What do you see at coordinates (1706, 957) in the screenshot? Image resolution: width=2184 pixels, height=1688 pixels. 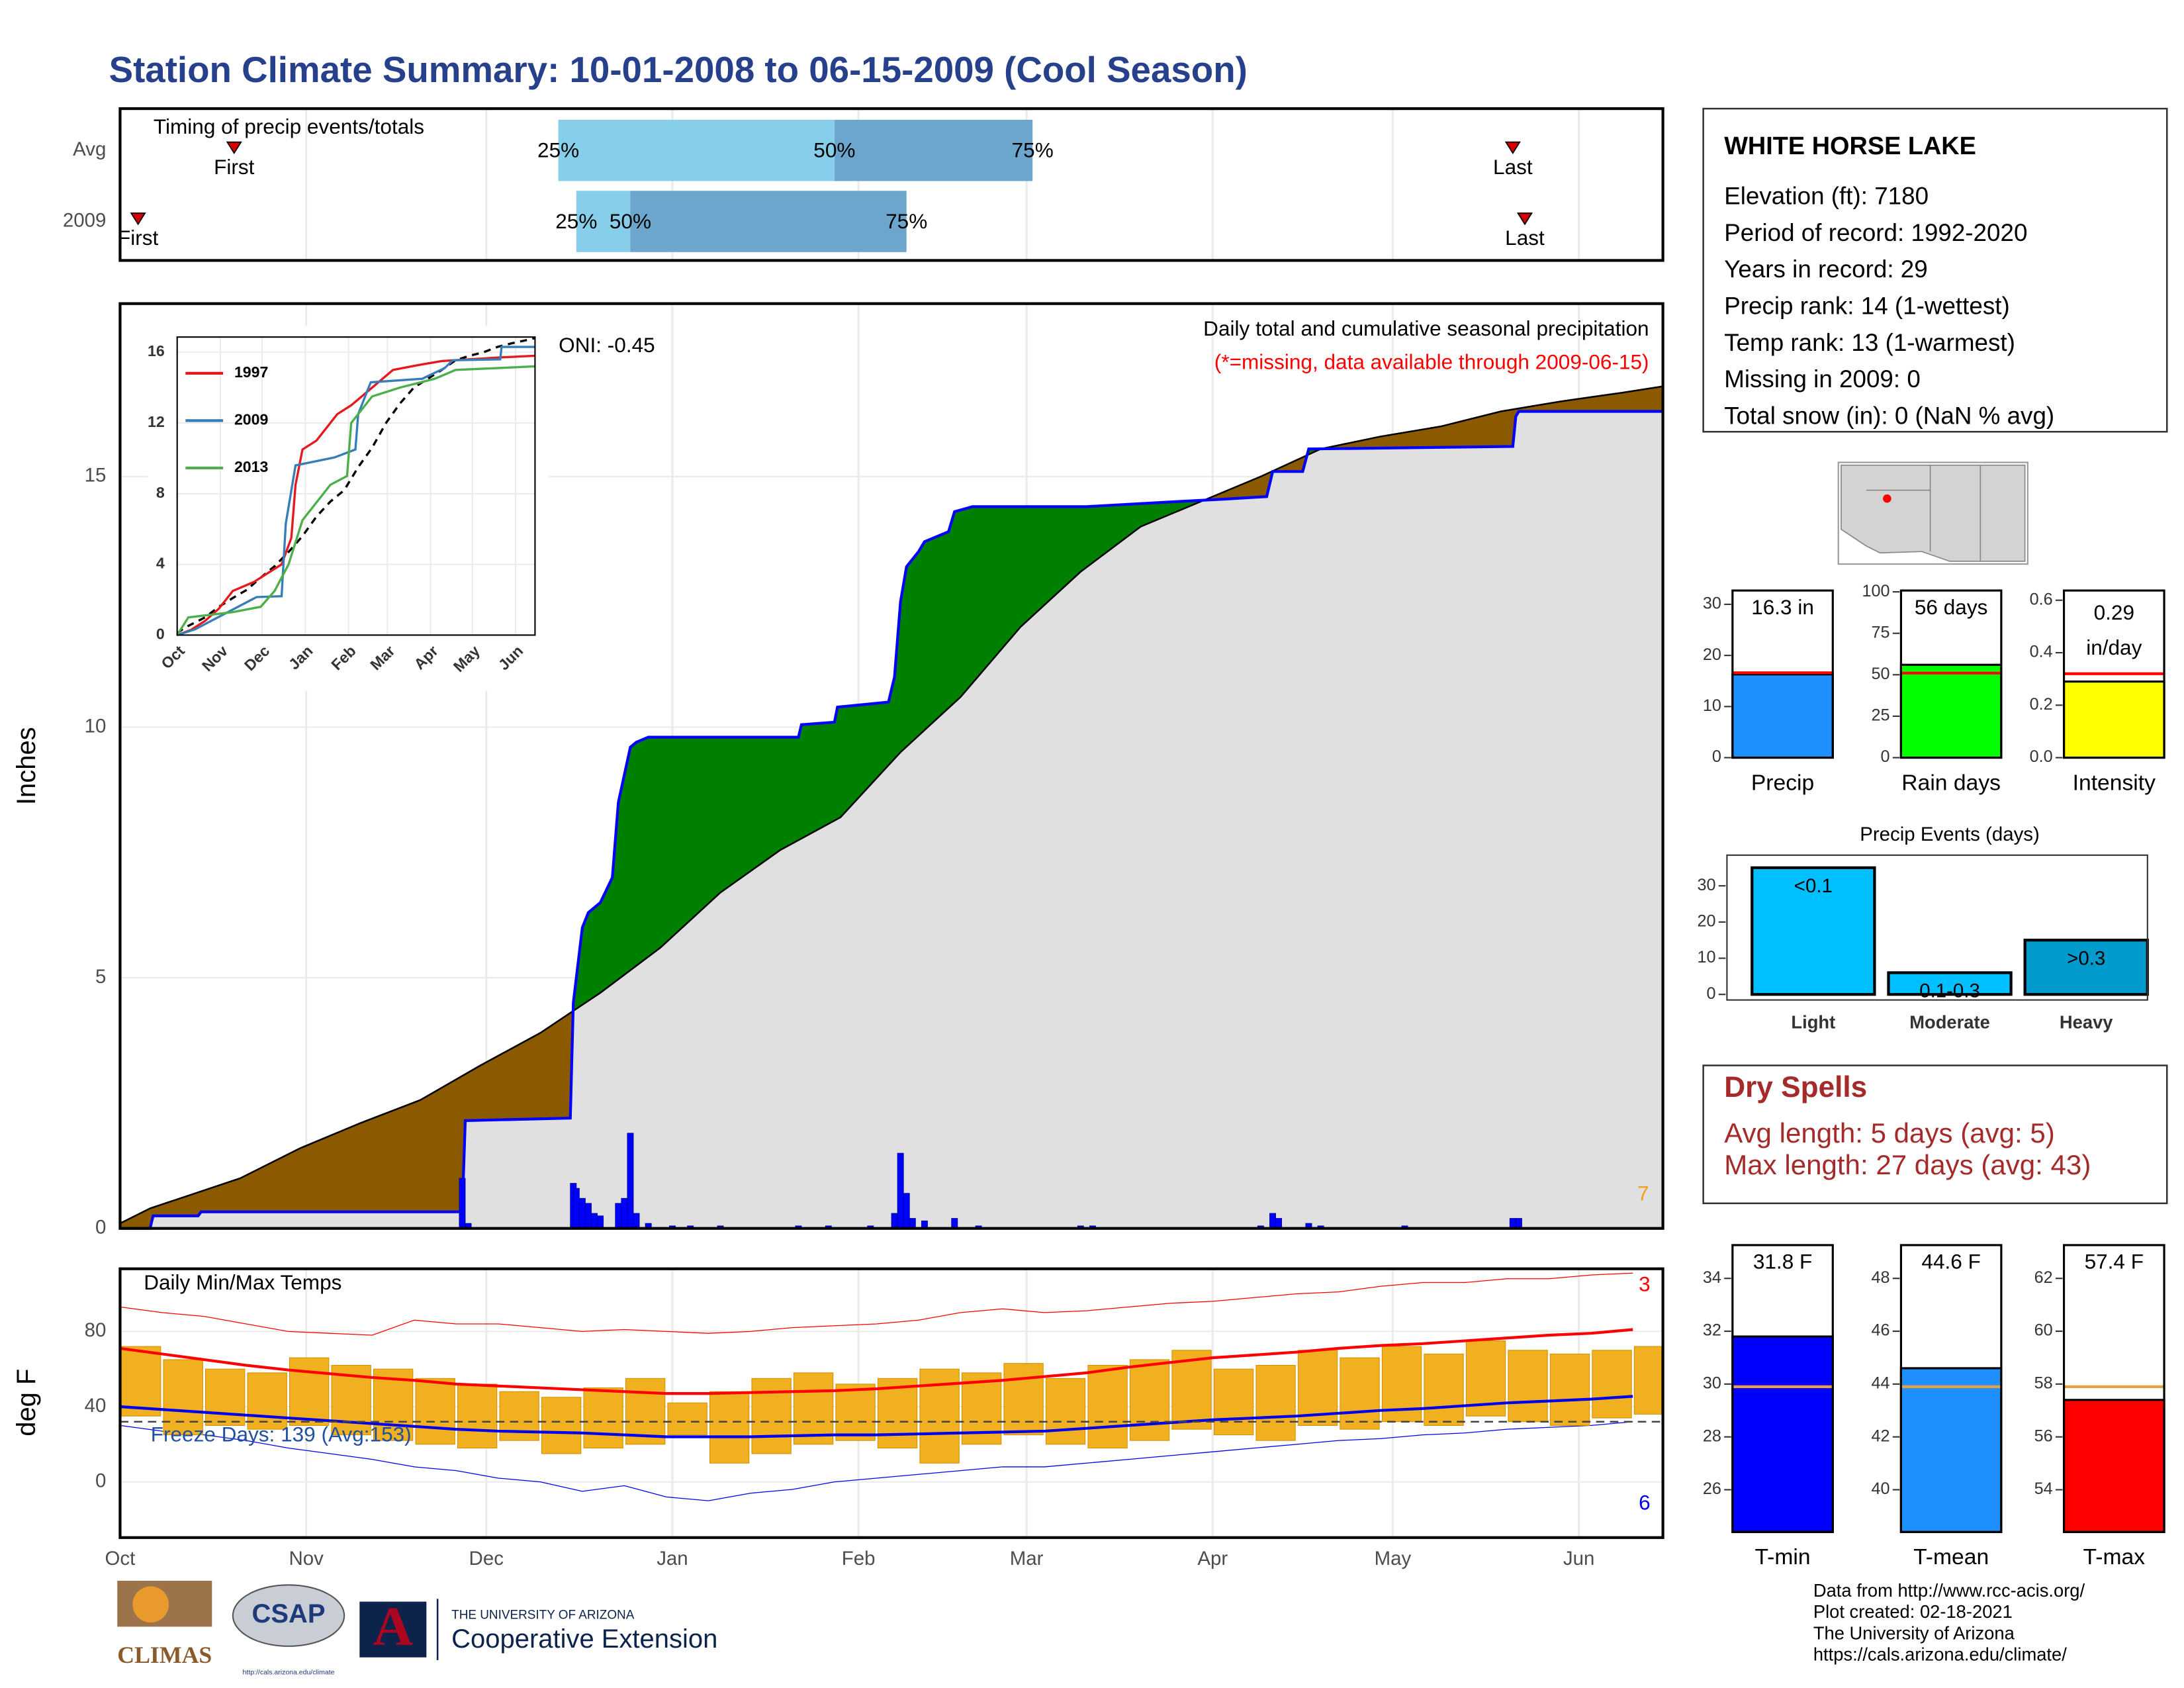 I see `y-tick-label: 10` at bounding box center [1706, 957].